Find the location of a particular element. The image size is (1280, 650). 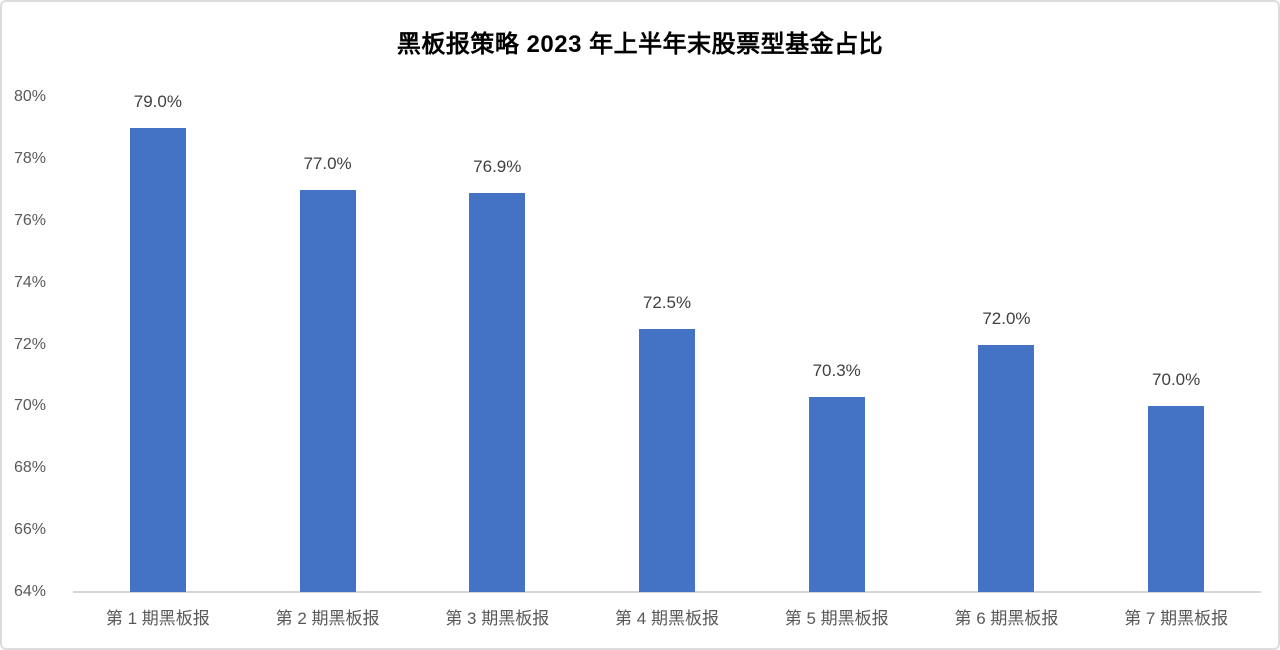

bar-value-label: 76.9% is located at coordinates (497, 166).